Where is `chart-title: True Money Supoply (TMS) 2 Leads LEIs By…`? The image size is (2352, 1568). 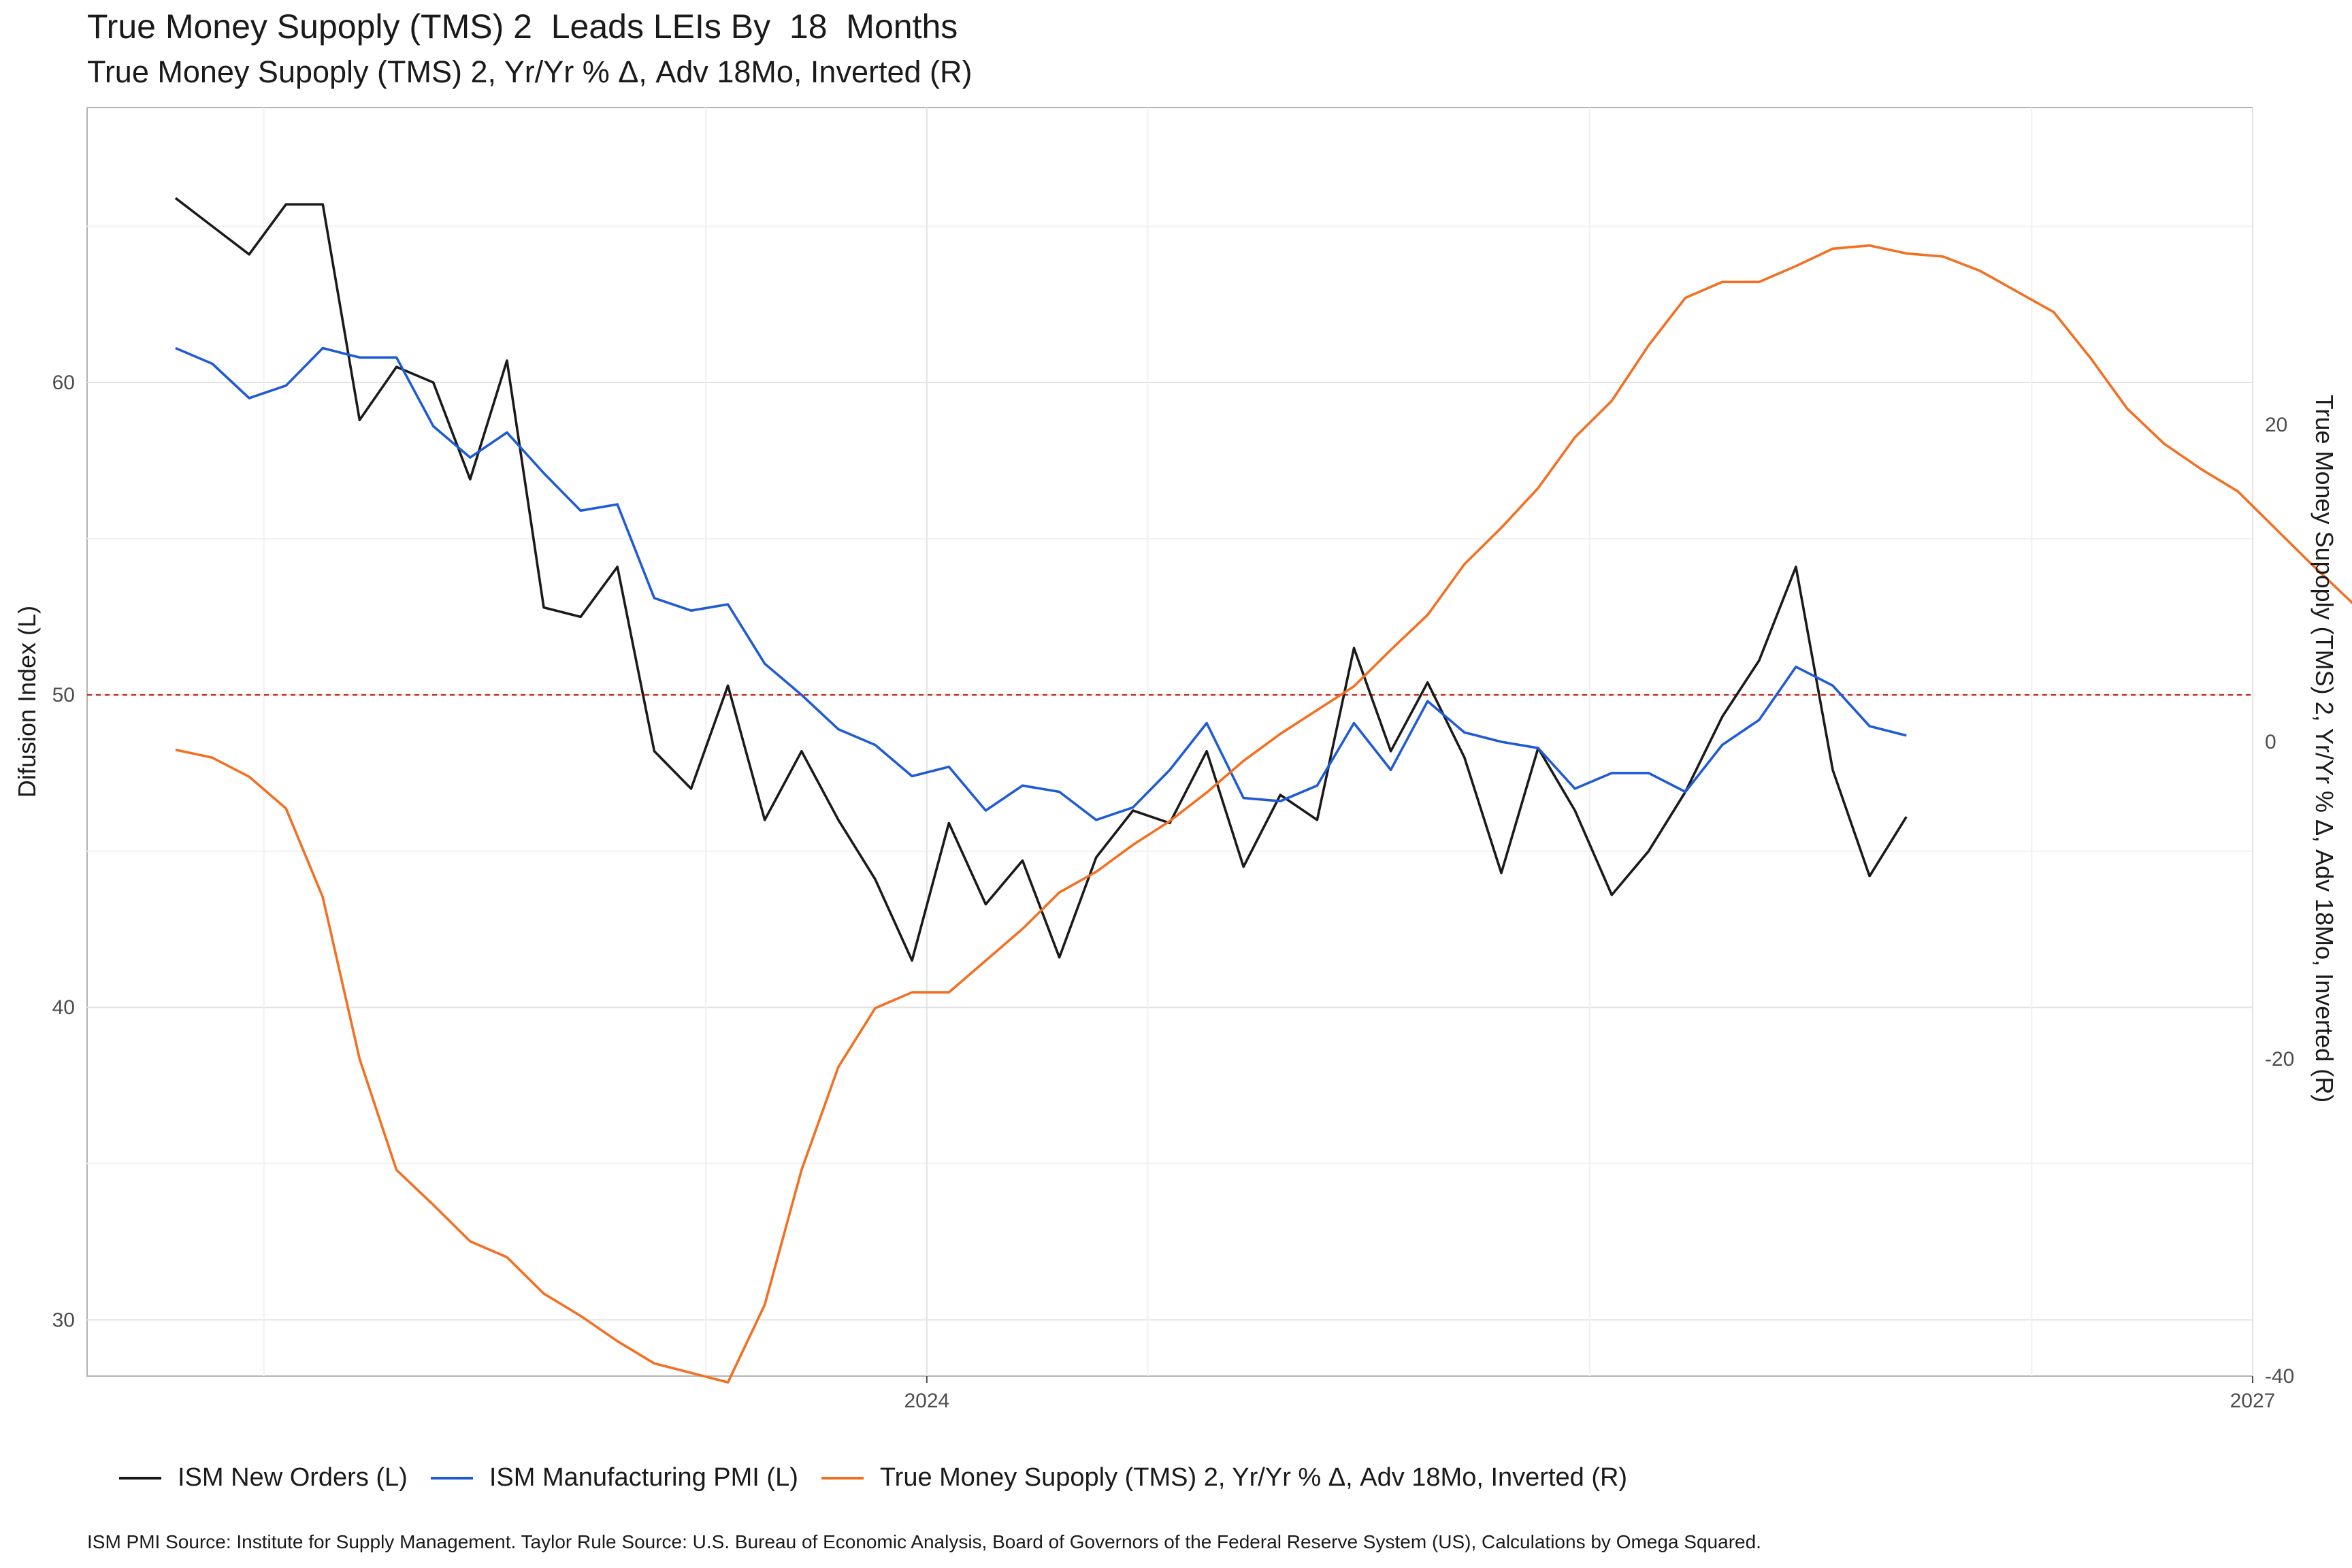 chart-title: True Money Supoply (TMS) 2 Leads LEIs By… is located at coordinates (522, 26).